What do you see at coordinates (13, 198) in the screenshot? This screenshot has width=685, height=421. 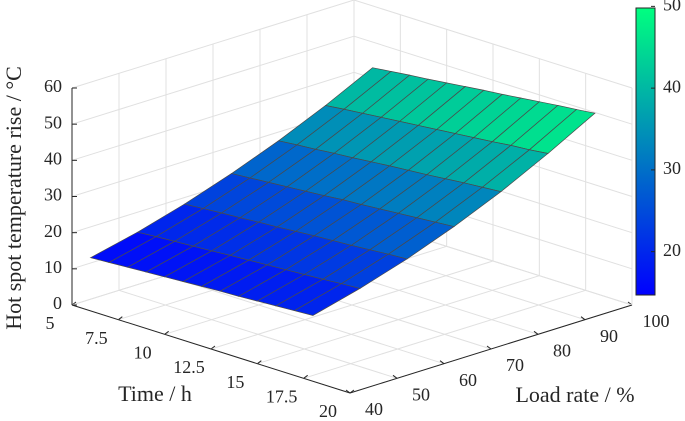 I see `z-axis-title: Hot spot temperature rise / °C` at bounding box center [13, 198].